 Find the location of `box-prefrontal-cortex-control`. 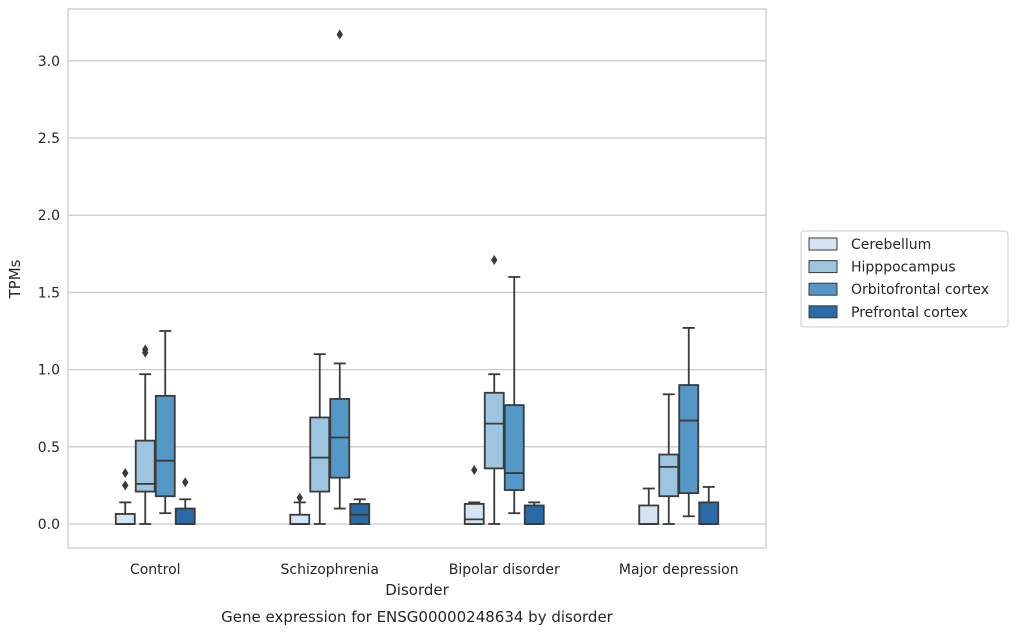

box-prefrontal-cortex-control is located at coordinates (185, 501).